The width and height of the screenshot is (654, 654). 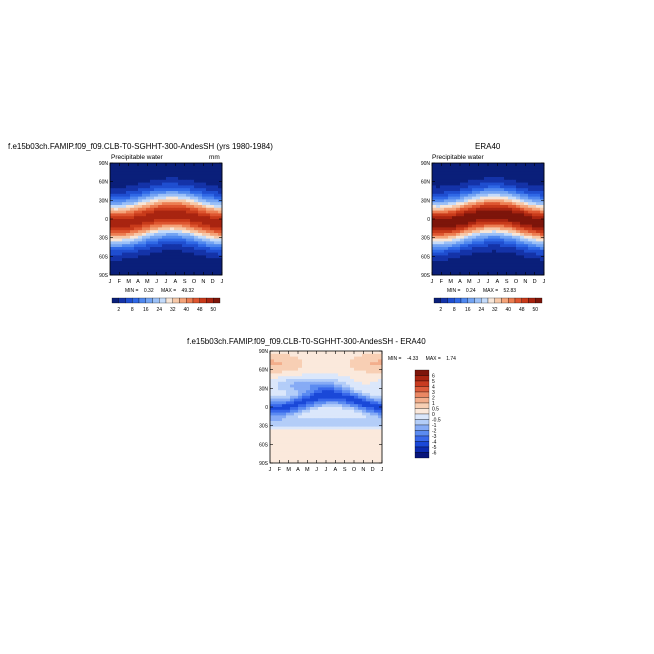 What do you see at coordinates (326, 470) in the screenshot?
I see `x-tick-label: J` at bounding box center [326, 470].